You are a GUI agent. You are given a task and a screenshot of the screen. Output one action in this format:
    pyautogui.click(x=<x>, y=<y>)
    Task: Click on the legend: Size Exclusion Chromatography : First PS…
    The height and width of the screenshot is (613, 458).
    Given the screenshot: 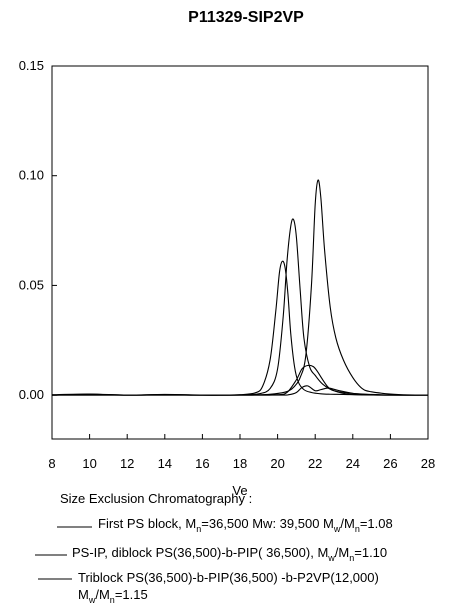 What is the action you would take?
    pyautogui.click(x=214, y=548)
    